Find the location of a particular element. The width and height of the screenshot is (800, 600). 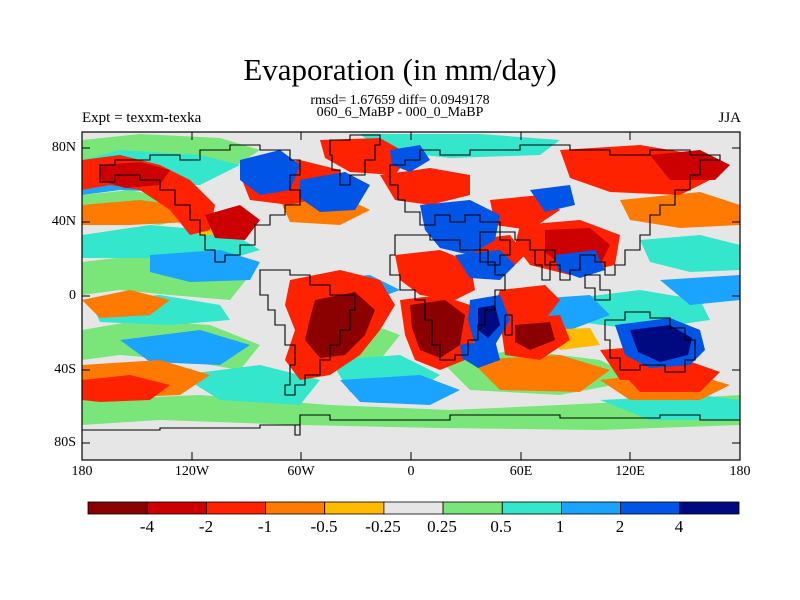

field-darkred-africa is located at coordinates (437, 329).